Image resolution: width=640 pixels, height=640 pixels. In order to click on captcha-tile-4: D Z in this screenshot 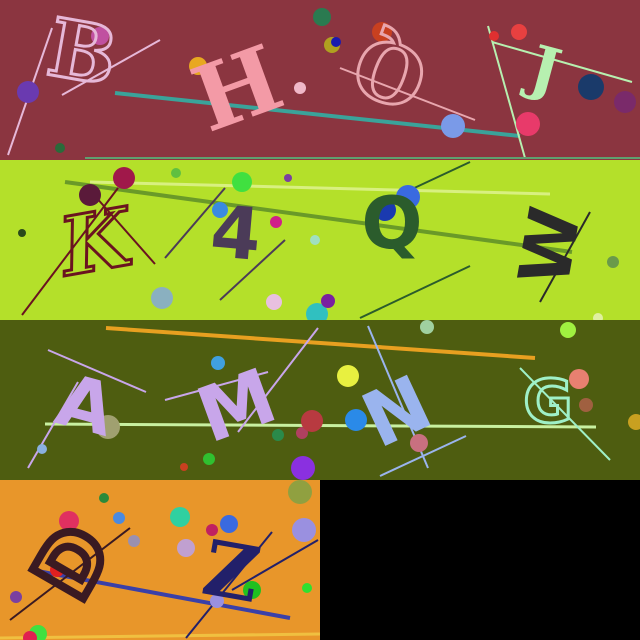, I will do `click(160, 560)`.